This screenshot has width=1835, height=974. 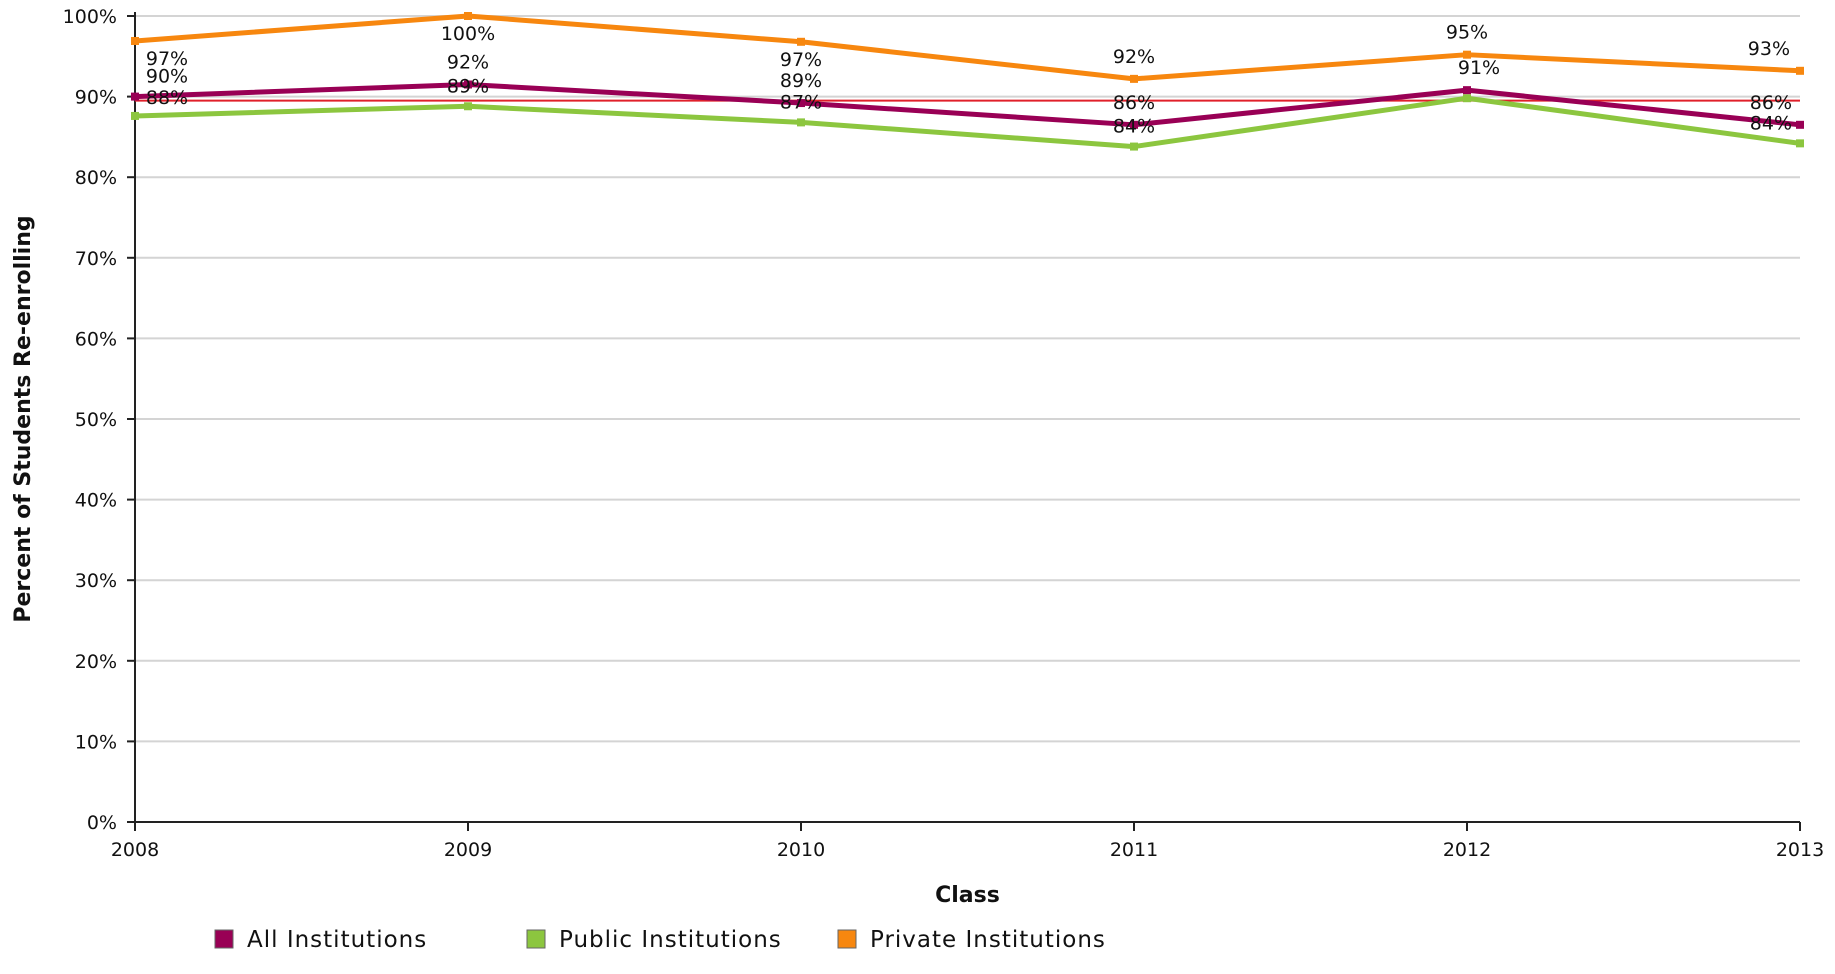 I want to click on y-tick-label: 80%, so click(x=96, y=178).